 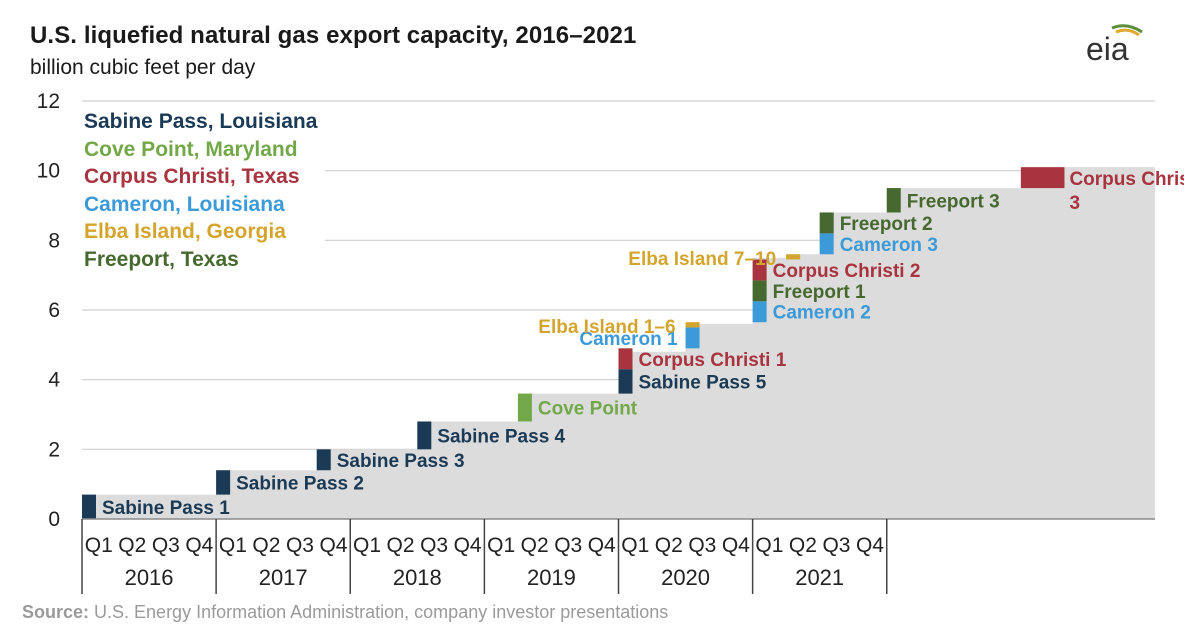 What do you see at coordinates (1126, 179) in the screenshot?
I see `addition-label: Corpus Christi` at bounding box center [1126, 179].